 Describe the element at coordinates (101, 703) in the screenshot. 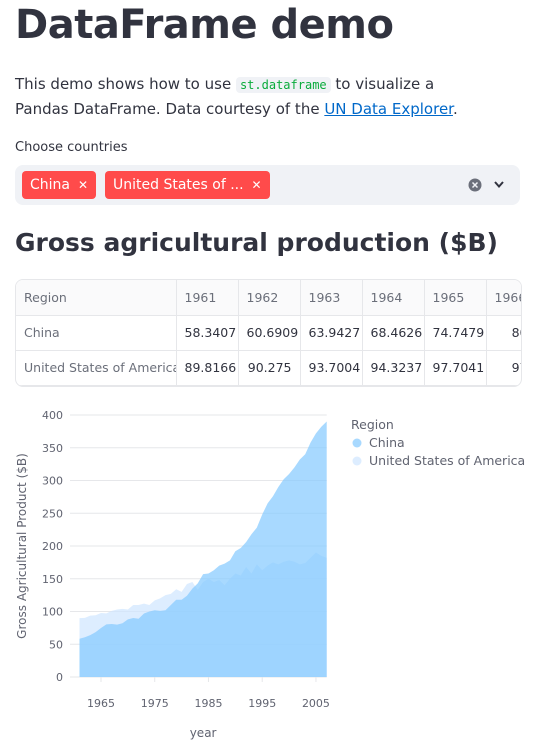

I see `x-tick-label: 1965` at that location.